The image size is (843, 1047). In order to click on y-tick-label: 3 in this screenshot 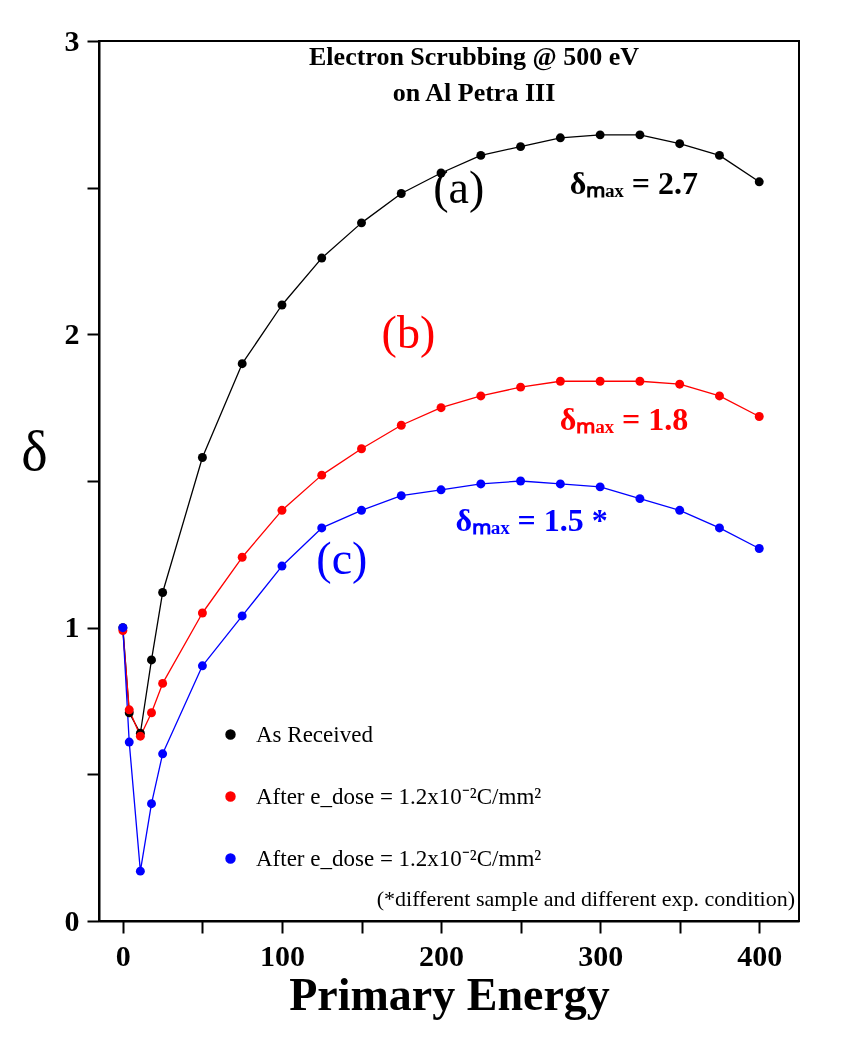, I will do `click(72, 40)`.